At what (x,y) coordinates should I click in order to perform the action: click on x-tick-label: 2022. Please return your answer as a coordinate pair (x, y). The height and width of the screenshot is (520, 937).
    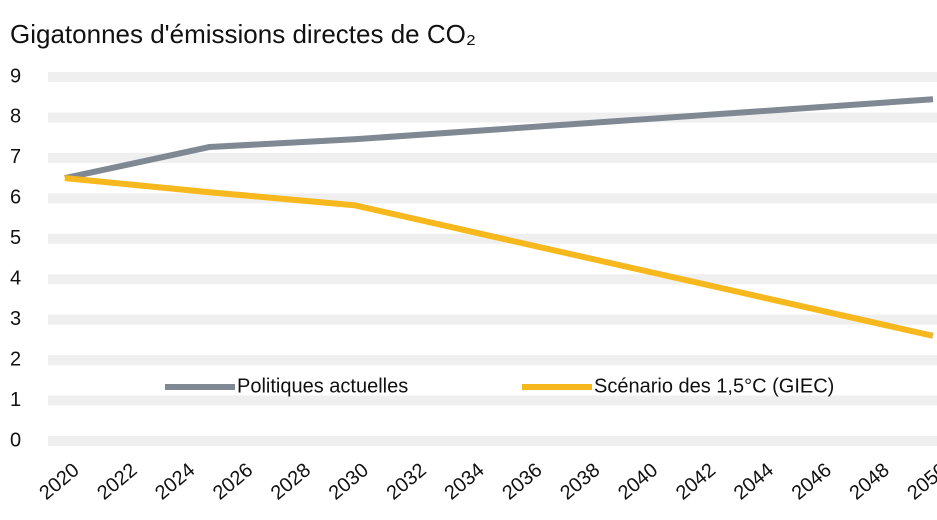
    Looking at the image, I should click on (117, 481).